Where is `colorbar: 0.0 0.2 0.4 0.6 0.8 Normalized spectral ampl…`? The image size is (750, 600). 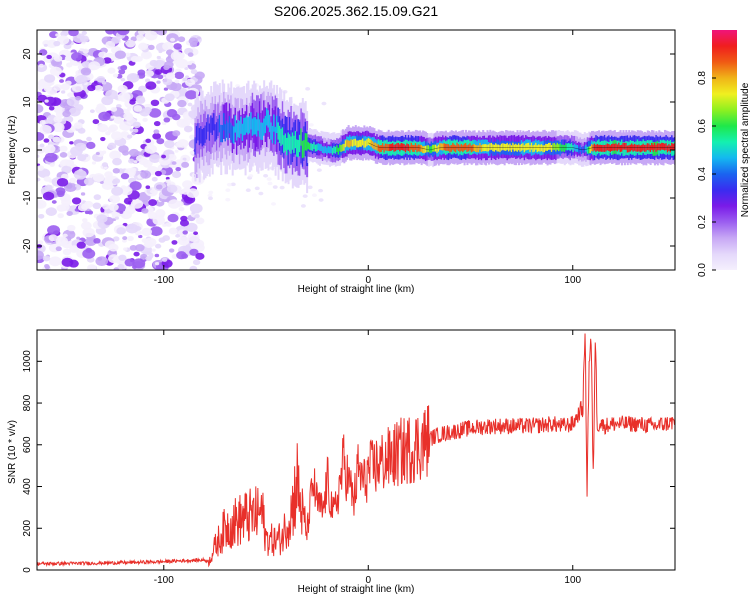 colorbar: 0.0 0.2 0.4 0.6 0.8 Normalized spectral ampl… is located at coordinates (723, 153).